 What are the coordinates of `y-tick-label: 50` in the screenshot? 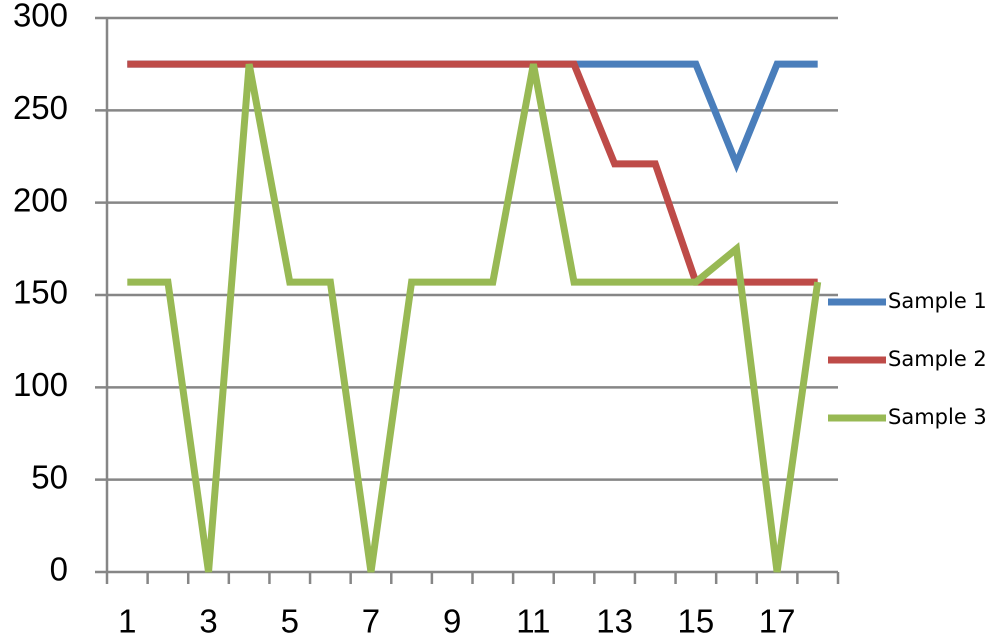 It's located at (49, 476).